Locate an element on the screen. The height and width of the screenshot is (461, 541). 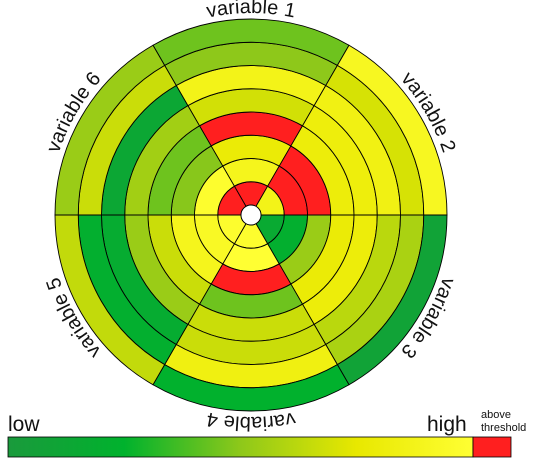
colorbar-low-label: low is located at coordinates (24, 424).